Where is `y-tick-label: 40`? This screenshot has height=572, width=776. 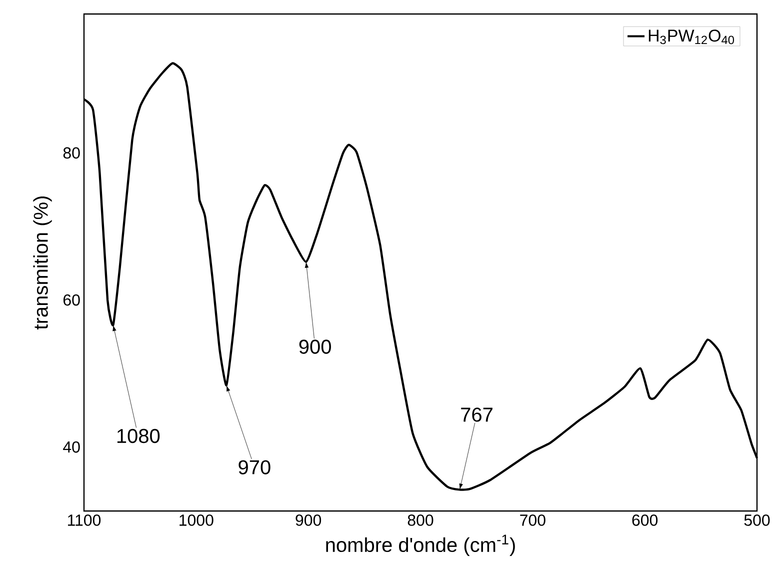 y-tick-label: 40 is located at coordinates (71, 447).